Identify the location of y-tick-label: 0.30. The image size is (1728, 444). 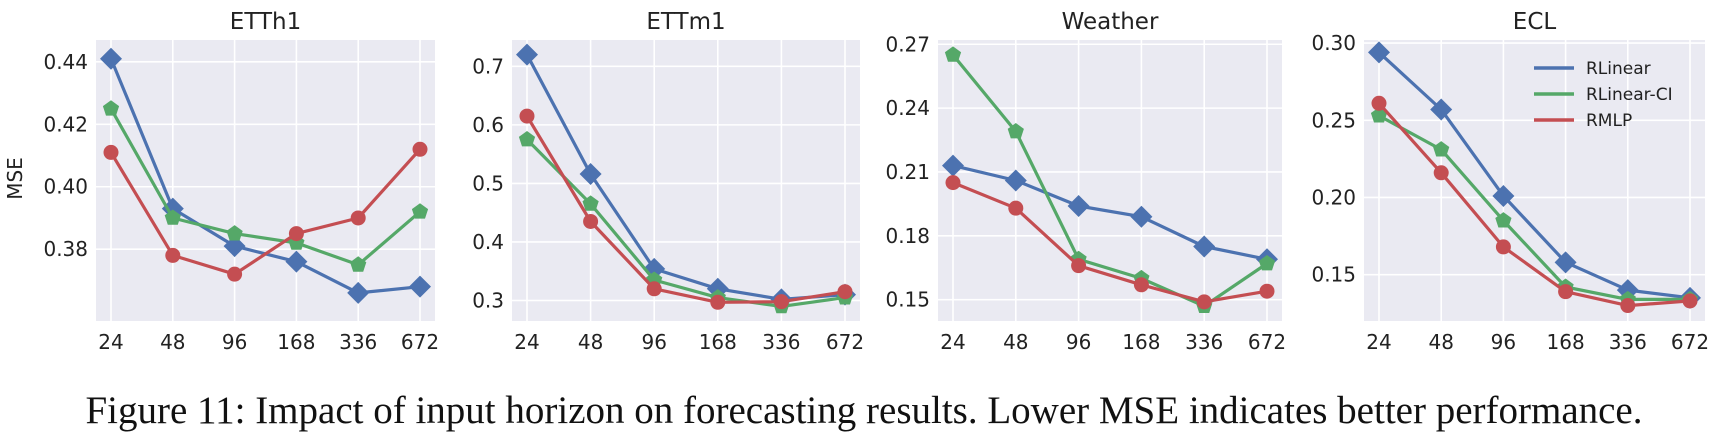
(1333, 43).